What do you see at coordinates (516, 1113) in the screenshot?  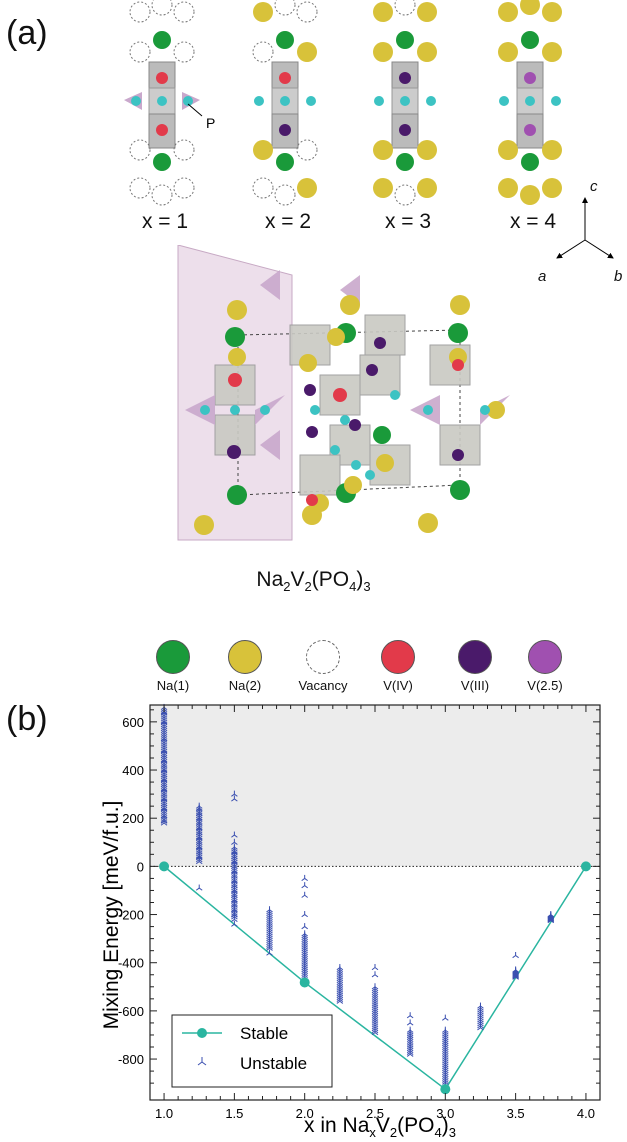 I see `x-tick-label: 3.5` at bounding box center [516, 1113].